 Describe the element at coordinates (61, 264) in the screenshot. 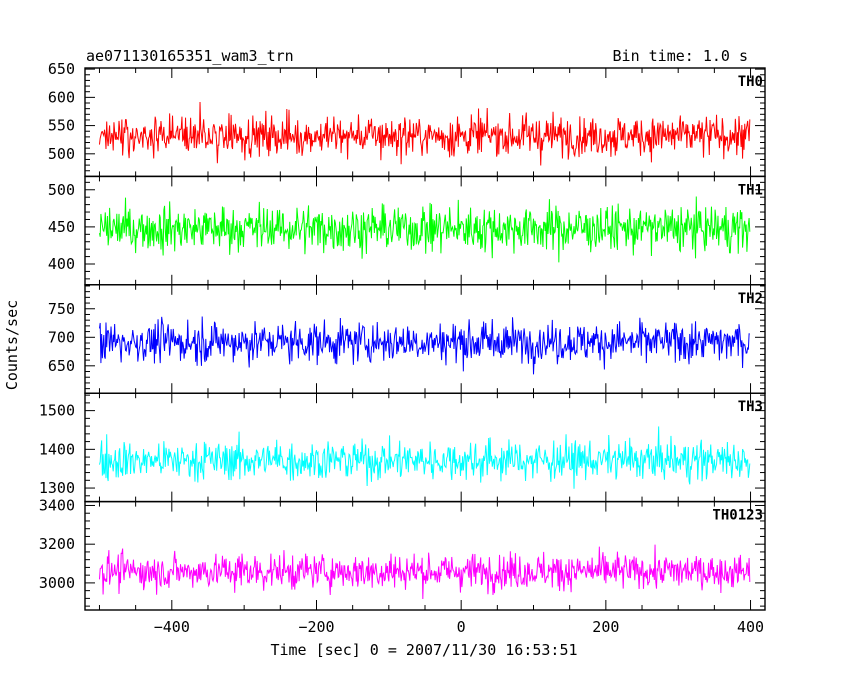

I see `y-tick-label: 400` at that location.